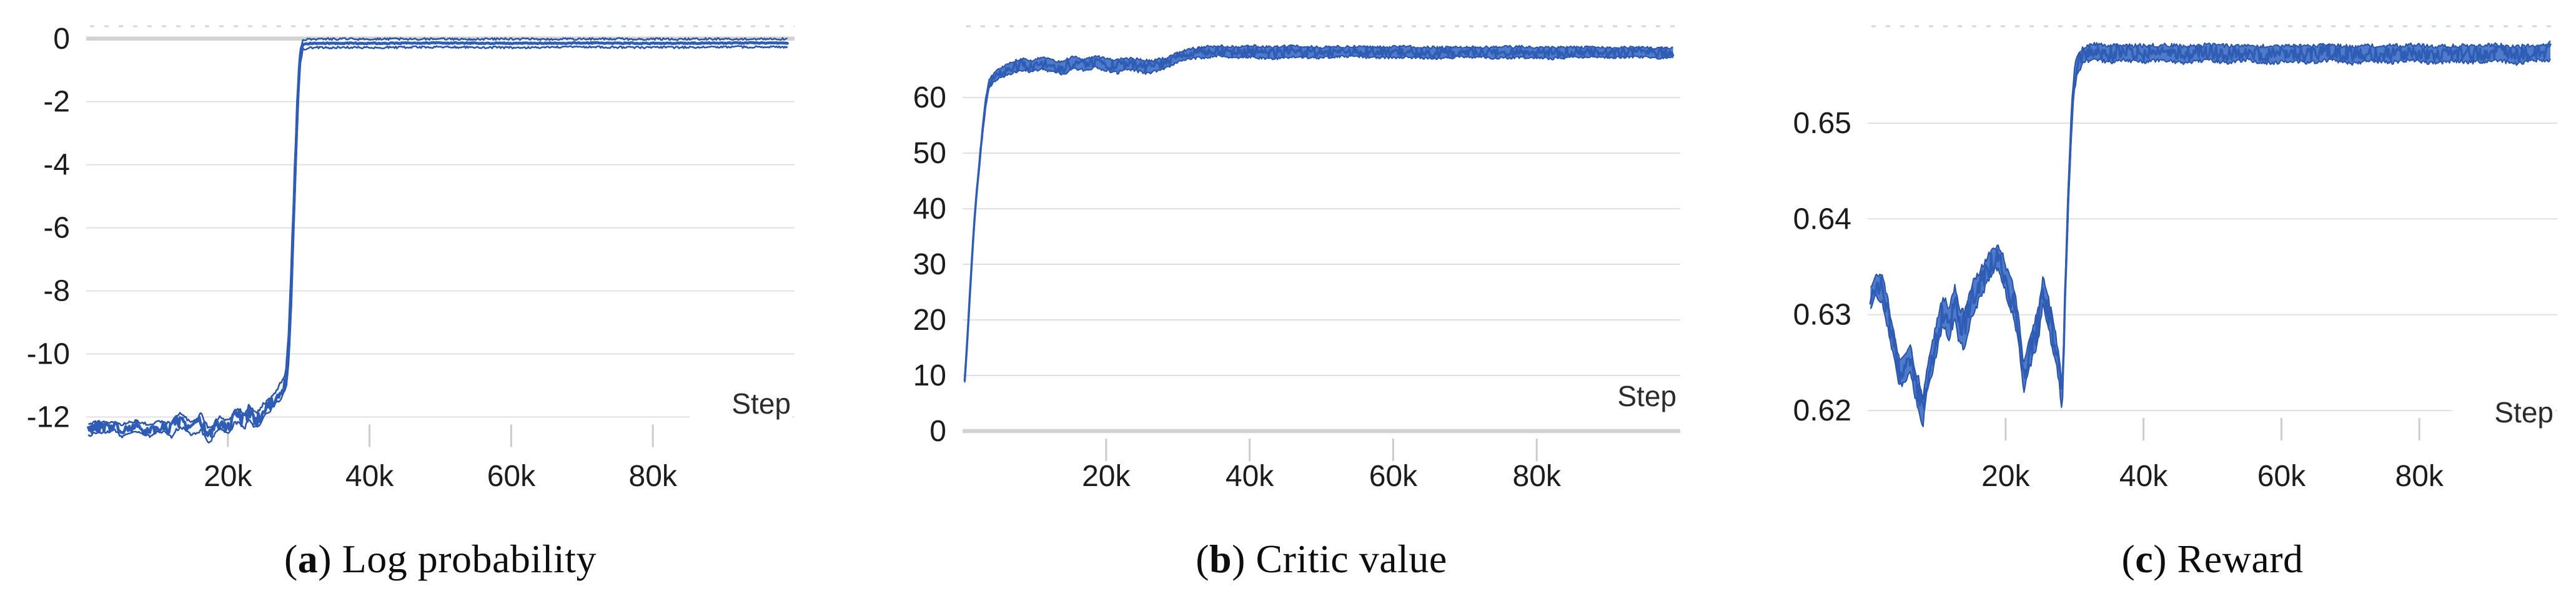 The height and width of the screenshot is (611, 2576). What do you see at coordinates (1220, 559) in the screenshot?
I see `caption-letter: b` at bounding box center [1220, 559].